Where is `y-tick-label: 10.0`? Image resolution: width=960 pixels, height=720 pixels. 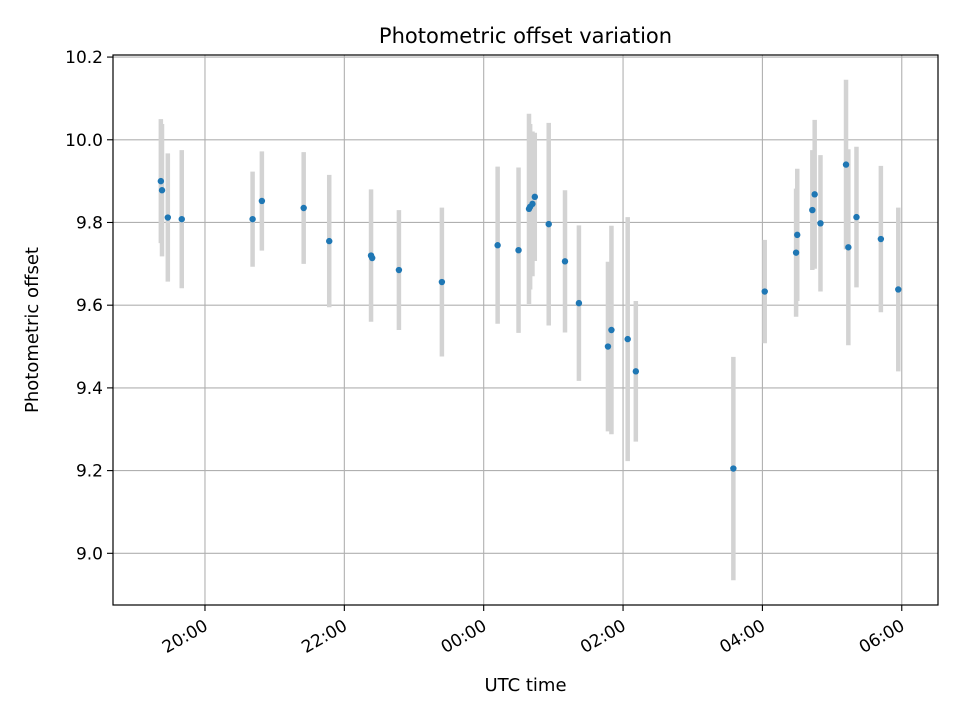 y-tick-label: 10.0 is located at coordinates (84, 141).